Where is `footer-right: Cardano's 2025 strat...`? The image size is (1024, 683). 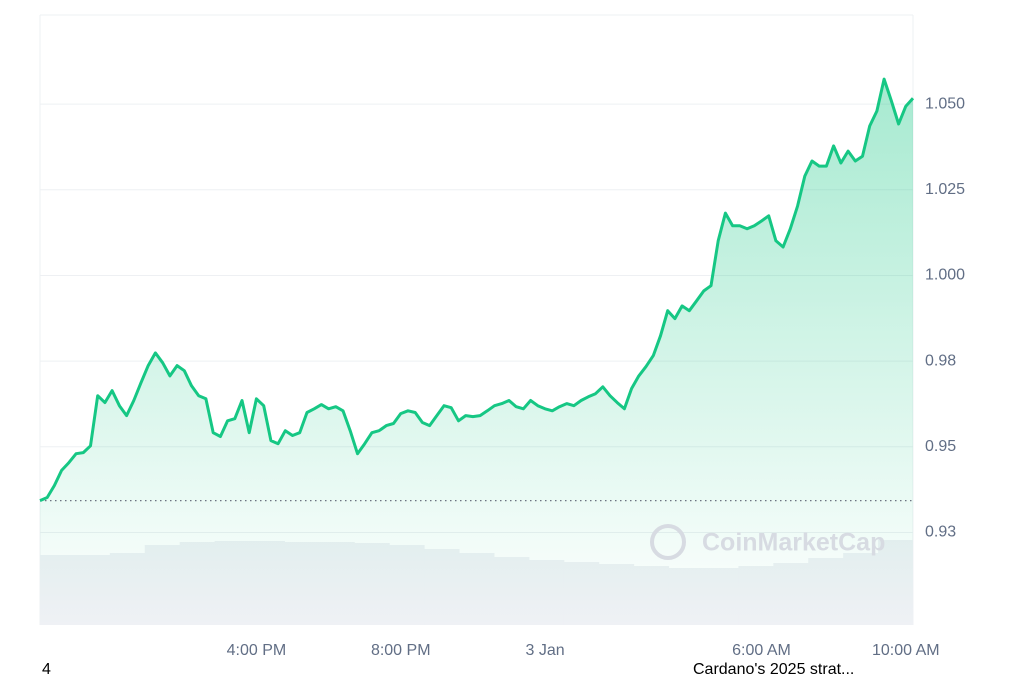 footer-right: Cardano's 2025 strat... is located at coordinates (773, 669).